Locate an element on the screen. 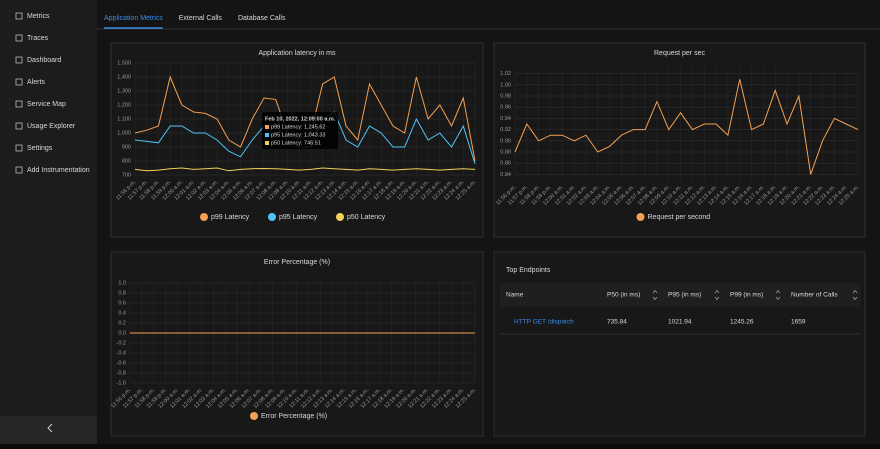 This screenshot has height=449, width=880. y-tick-label: 0.88 is located at coordinates (505, 152).